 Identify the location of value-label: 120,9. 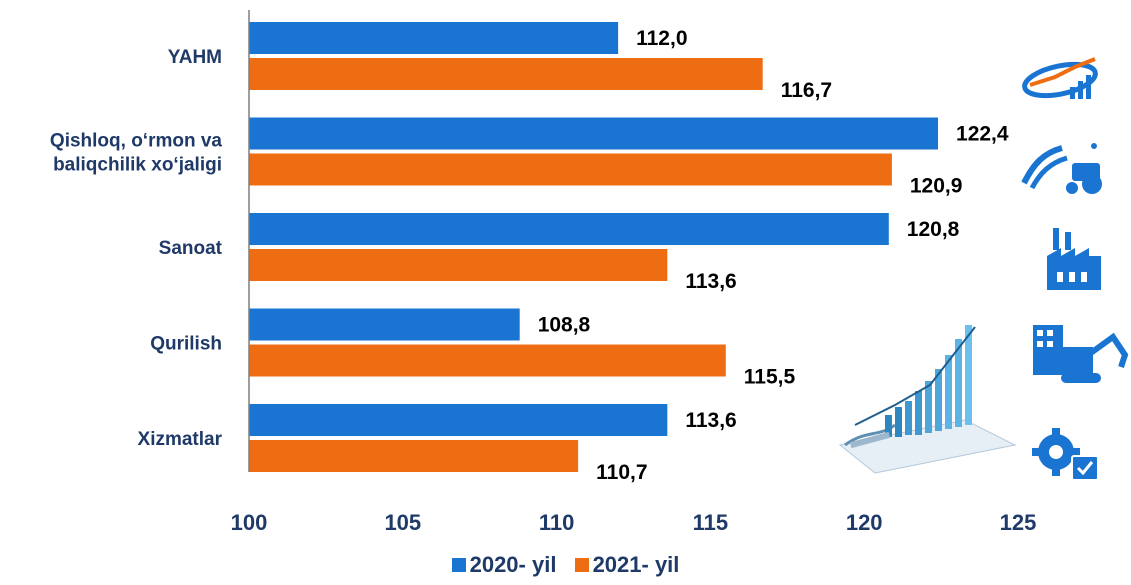
(936, 186).